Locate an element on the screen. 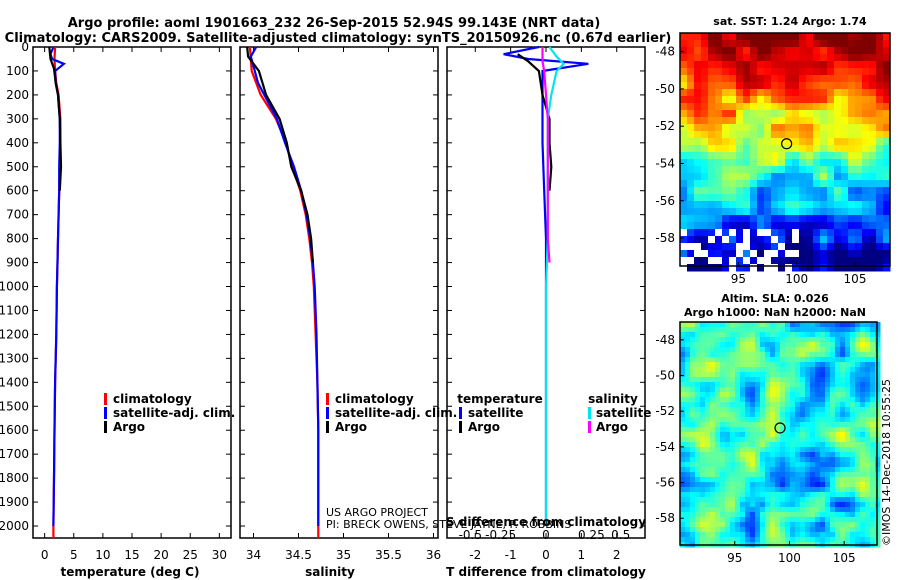  map-y-tick-label: -56 is located at coordinates (665, 483).